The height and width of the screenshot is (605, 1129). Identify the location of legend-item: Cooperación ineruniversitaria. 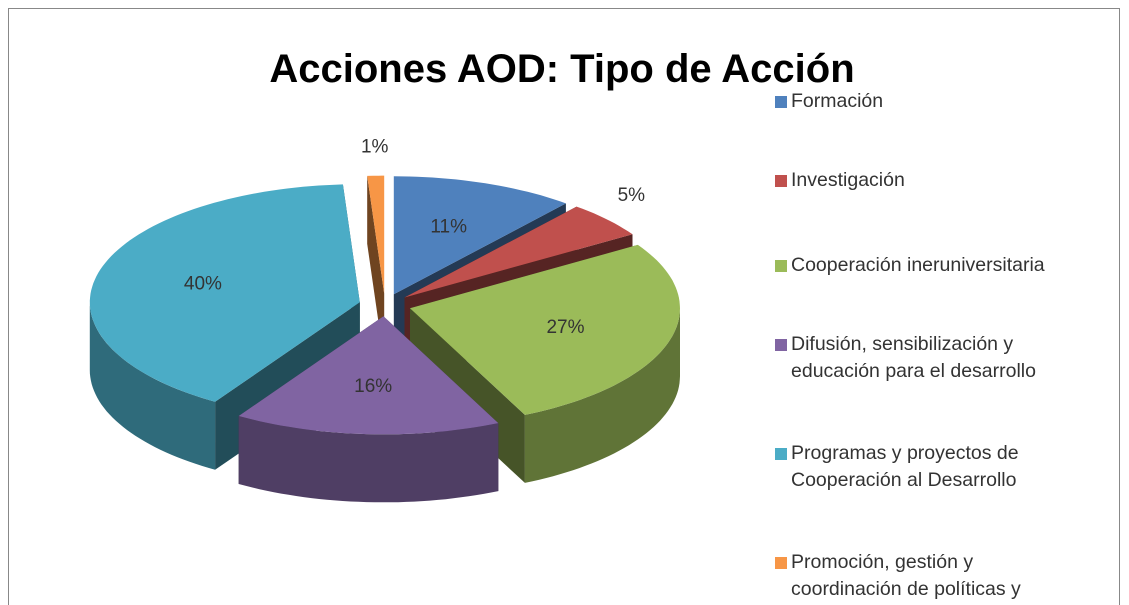
(945, 265).